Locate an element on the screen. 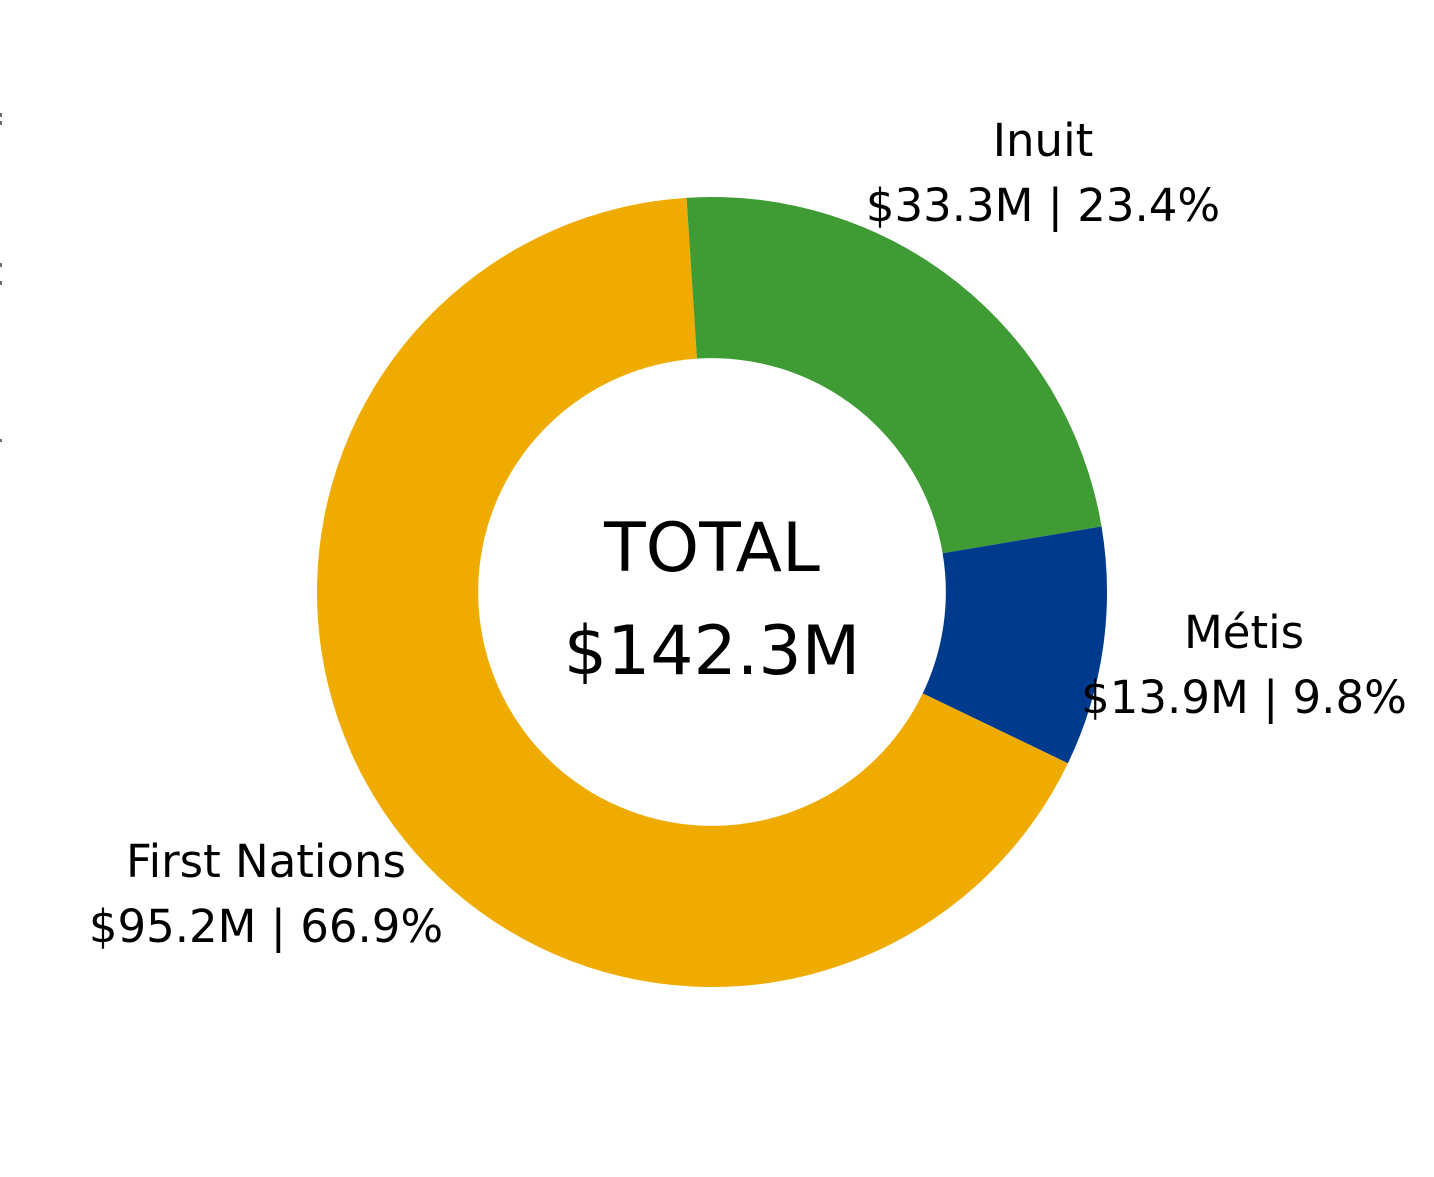 The image size is (1434, 1177). label-first-nations-value: $95.2M | 66.9% is located at coordinates (266, 926).